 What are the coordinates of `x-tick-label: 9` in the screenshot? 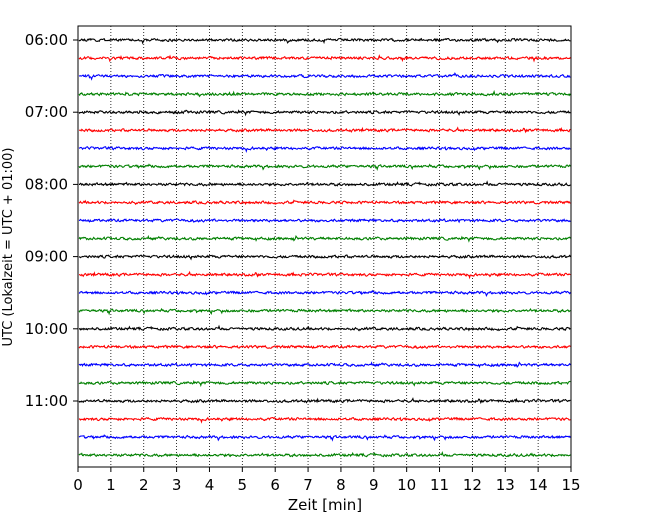 It's located at (374, 485).